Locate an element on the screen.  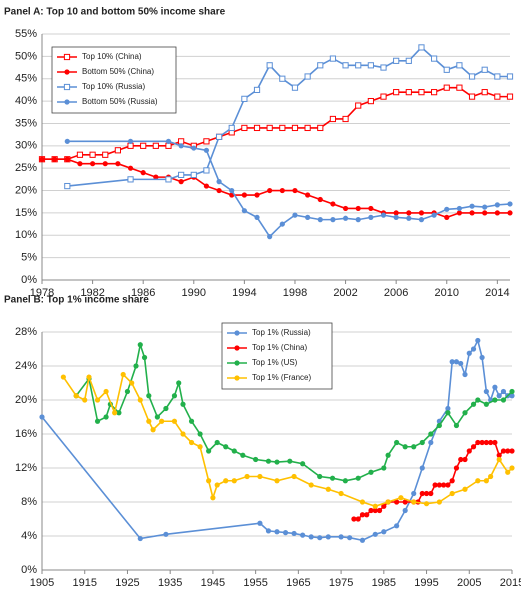
y-tick-label: 5% is located at coordinates (29, 258).